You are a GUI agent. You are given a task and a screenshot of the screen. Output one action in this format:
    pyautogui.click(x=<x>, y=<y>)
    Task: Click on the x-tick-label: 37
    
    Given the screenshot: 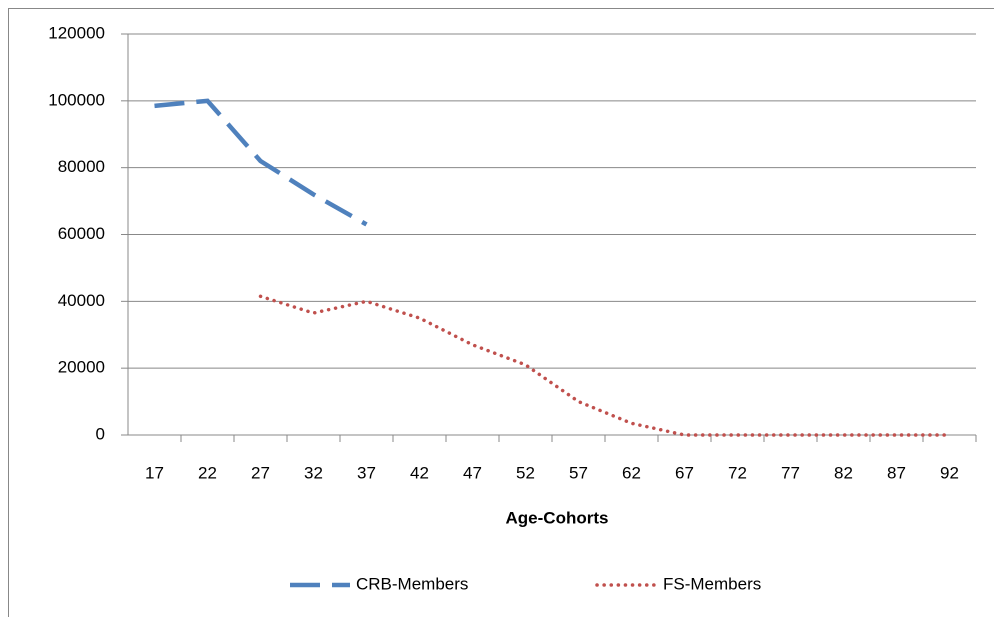 What is the action you would take?
    pyautogui.click(x=366, y=472)
    